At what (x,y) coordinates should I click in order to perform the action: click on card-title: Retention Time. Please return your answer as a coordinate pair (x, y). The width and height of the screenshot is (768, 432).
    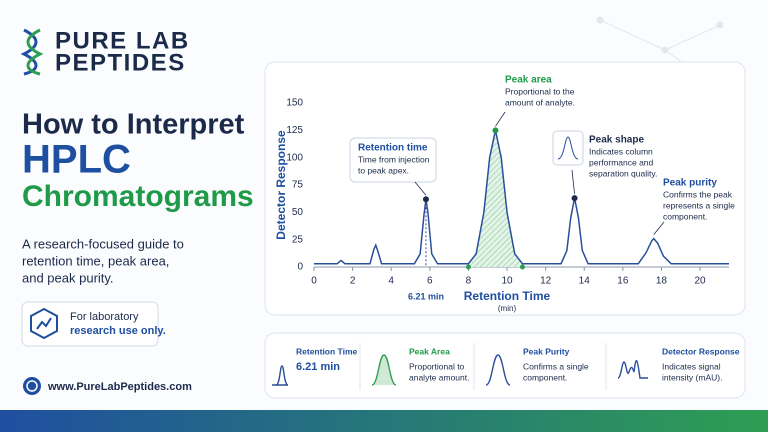
    Looking at the image, I should click on (327, 351).